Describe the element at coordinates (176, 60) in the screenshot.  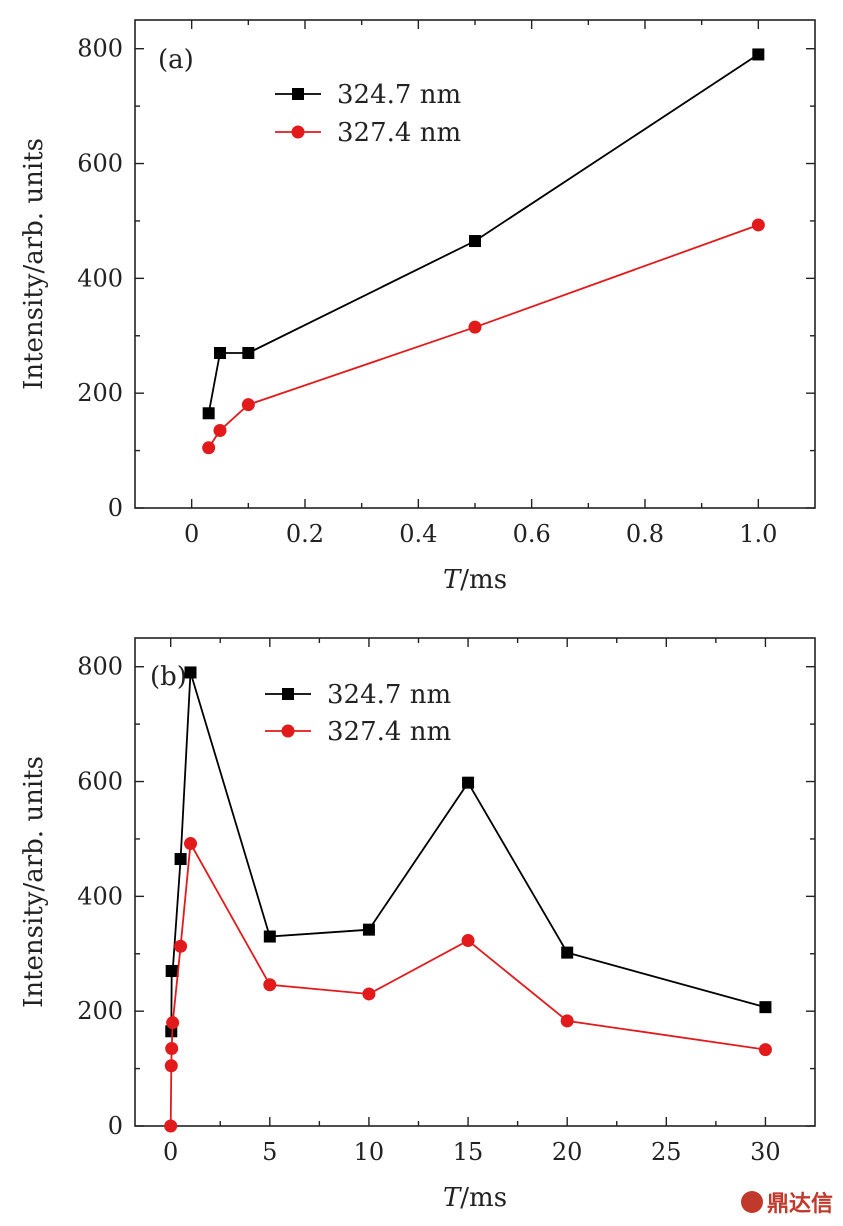
I see `panel-label: (a)` at that location.